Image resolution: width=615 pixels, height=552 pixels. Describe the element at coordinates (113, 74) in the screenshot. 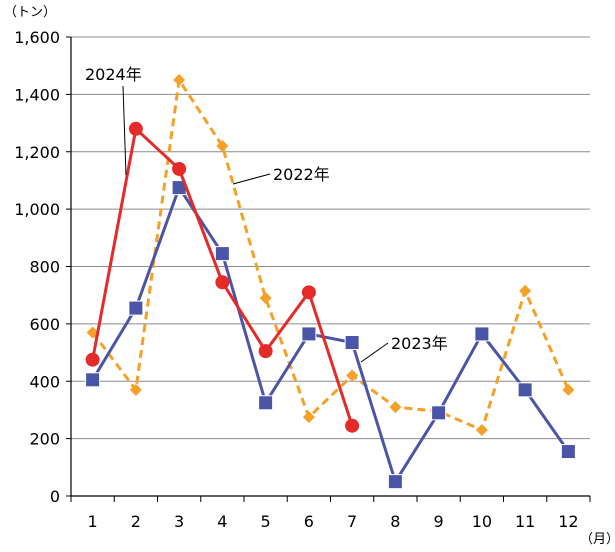

I see `annotation-2024: 2024年` at that location.